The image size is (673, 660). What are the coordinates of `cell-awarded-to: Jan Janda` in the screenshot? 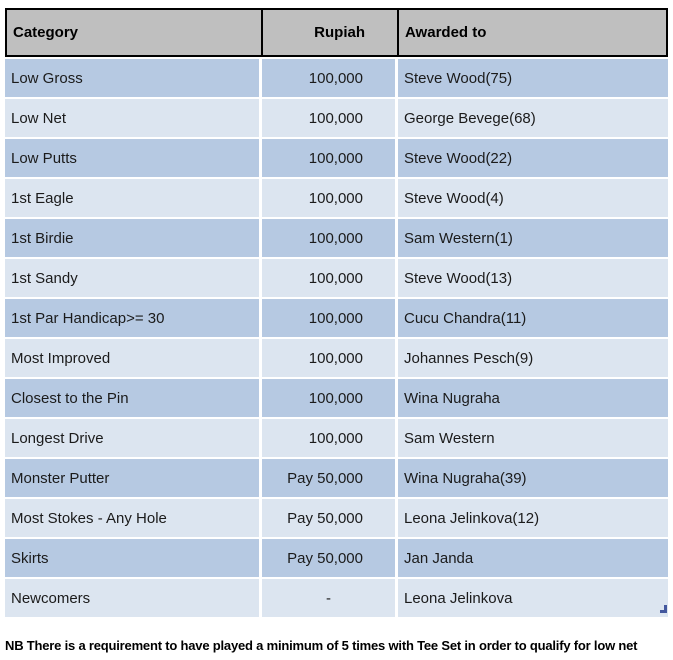 It's located at (531, 558).